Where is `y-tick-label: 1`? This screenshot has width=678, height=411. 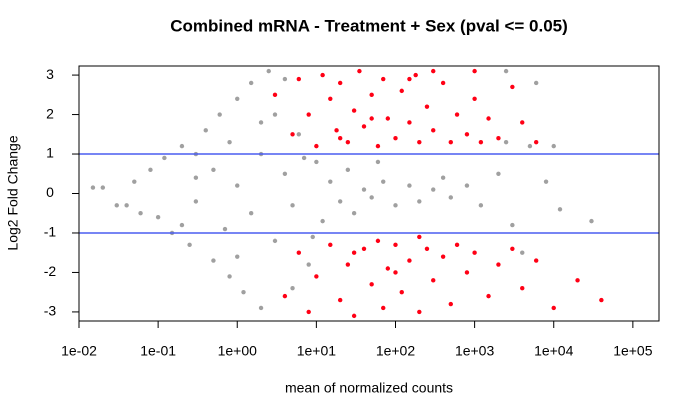 y-tick-label: 1 is located at coordinates (50, 153).